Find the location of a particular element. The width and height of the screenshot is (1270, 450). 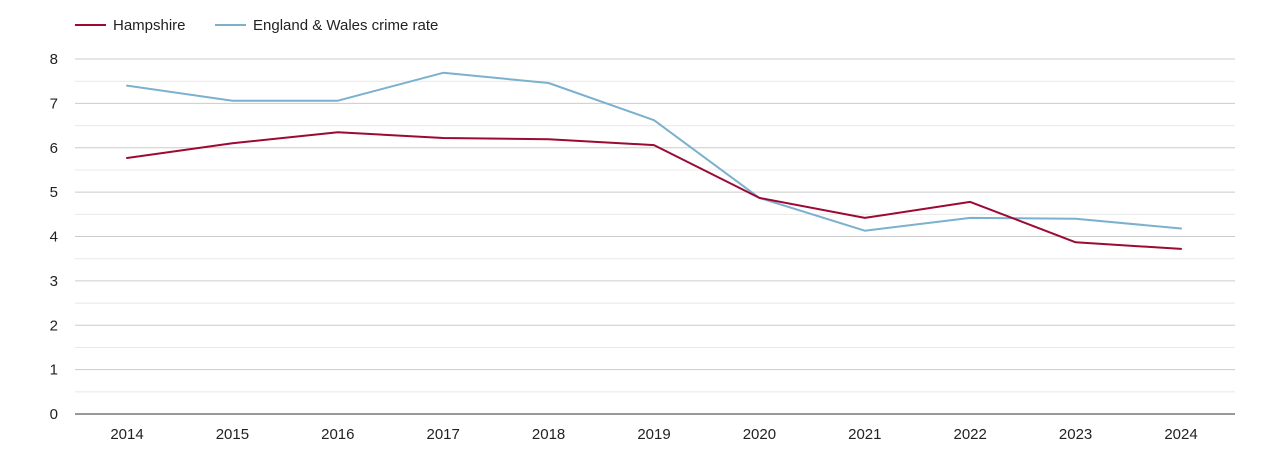

y-tick-label: 4 is located at coordinates (54, 237).